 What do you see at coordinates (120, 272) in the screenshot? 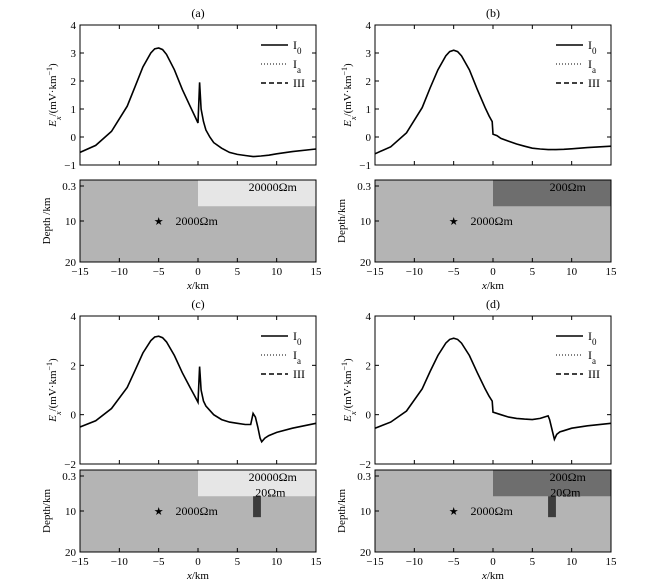
I see `x-tick-label: −10` at bounding box center [120, 272].